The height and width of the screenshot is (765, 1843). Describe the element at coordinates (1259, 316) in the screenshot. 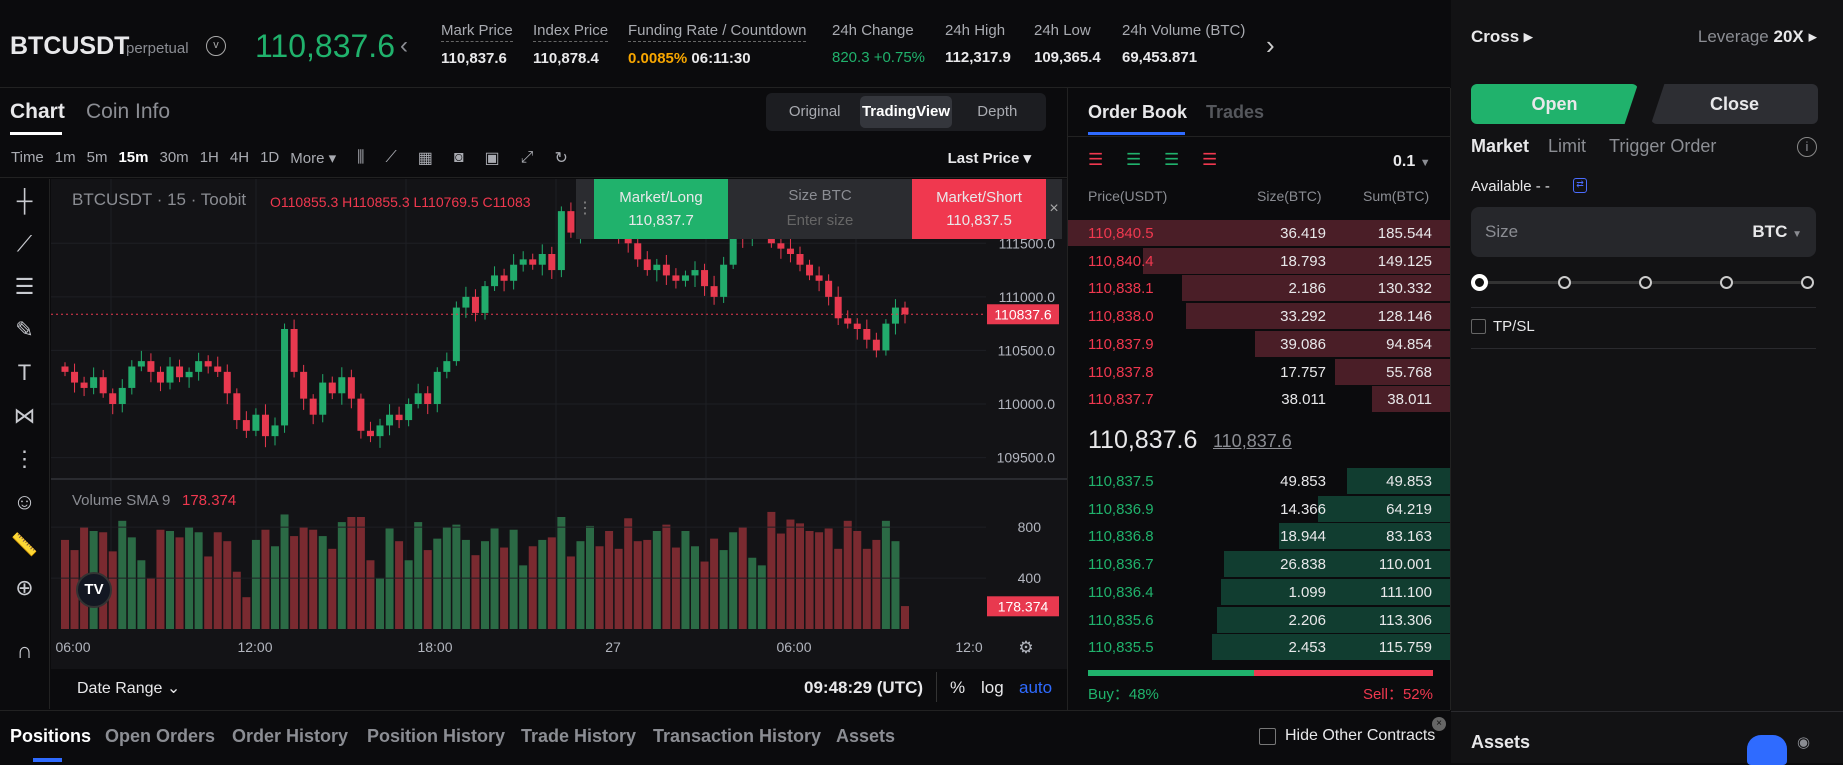

I see `ask-row: 110,838.0 33.292 128.146` at that location.